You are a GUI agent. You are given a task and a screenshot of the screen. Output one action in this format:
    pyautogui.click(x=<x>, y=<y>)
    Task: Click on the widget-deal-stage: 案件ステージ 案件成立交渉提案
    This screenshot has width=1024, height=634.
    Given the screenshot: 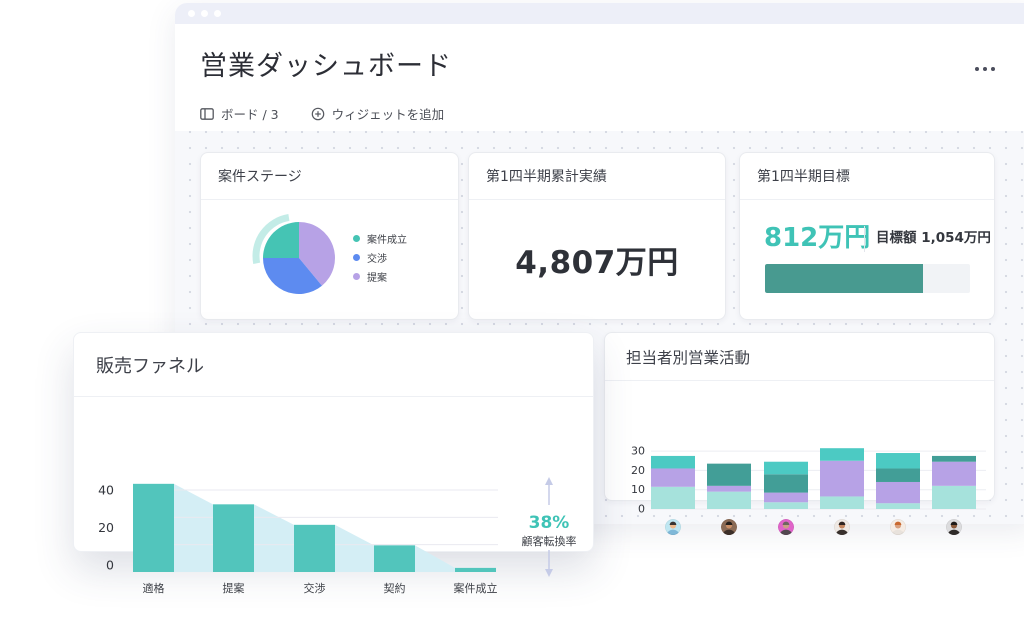 What is the action you would take?
    pyautogui.click(x=329, y=236)
    